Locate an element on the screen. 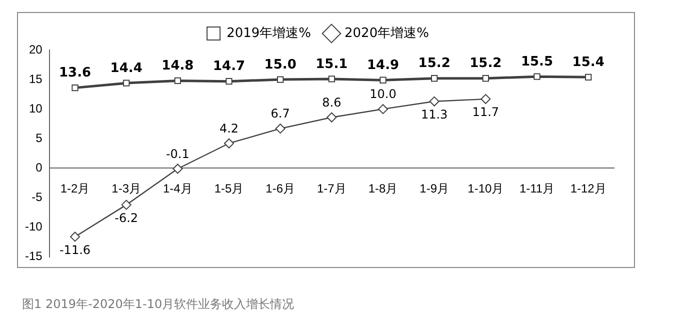  data-label: 15.4 is located at coordinates (588, 62).